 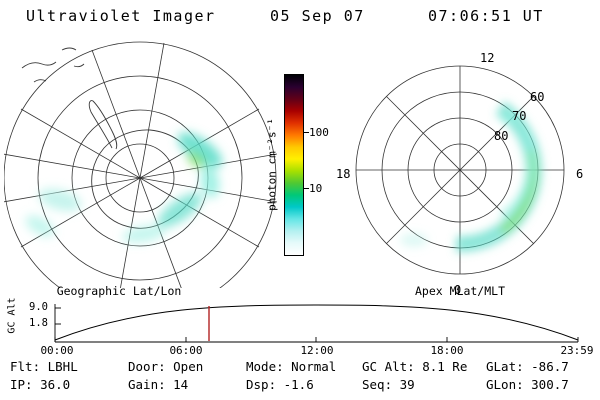 What do you see at coordinates (121, 16) in the screenshot?
I see `app-title: Ultraviolet Imager` at bounding box center [121, 16].